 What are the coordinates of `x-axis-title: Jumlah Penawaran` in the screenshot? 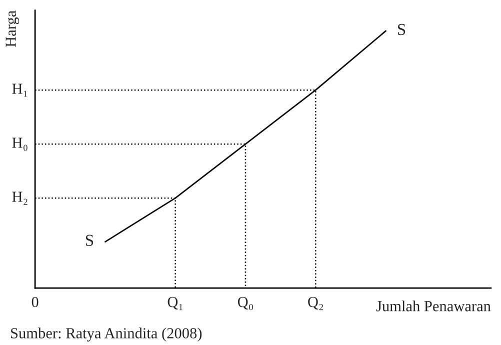 It's located at (433, 306).